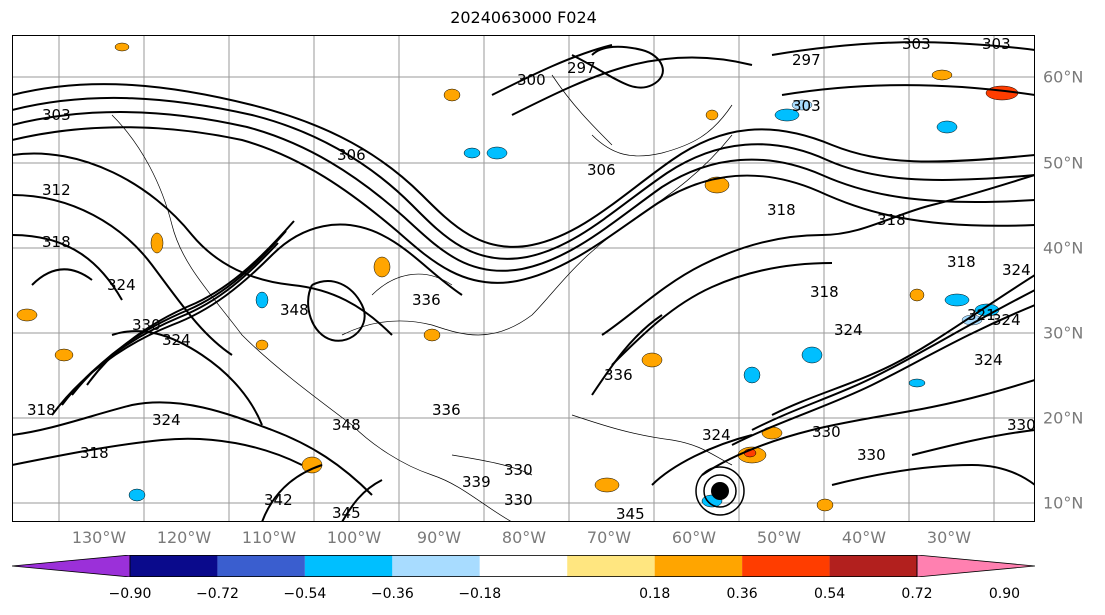 The height and width of the screenshot is (615, 1105). What do you see at coordinates (949, 537) in the screenshot?
I see `lon-label-30w: 30°W` at bounding box center [949, 537].